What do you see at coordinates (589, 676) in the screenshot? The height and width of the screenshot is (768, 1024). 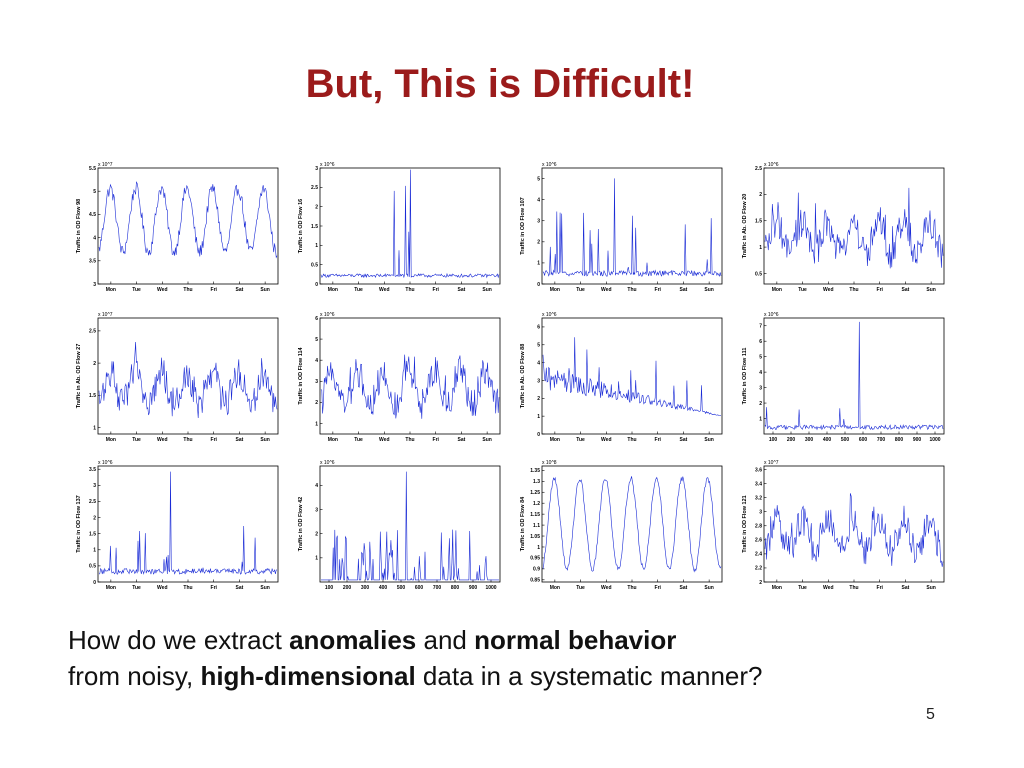 I see `text-run: data in a systematic manner?` at bounding box center [589, 676].